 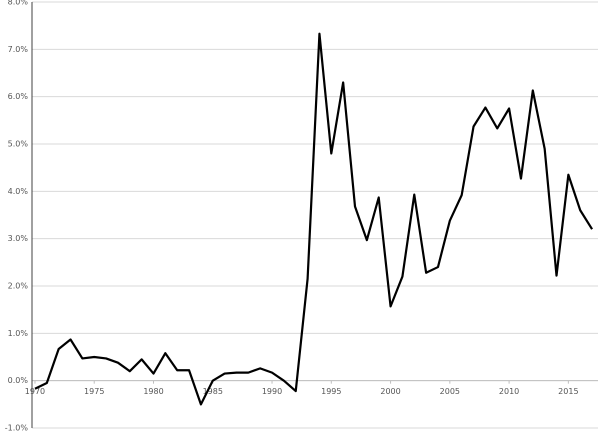 What do you see at coordinates (35, 391) in the screenshot?
I see `x-tick-label: 1970` at bounding box center [35, 391].